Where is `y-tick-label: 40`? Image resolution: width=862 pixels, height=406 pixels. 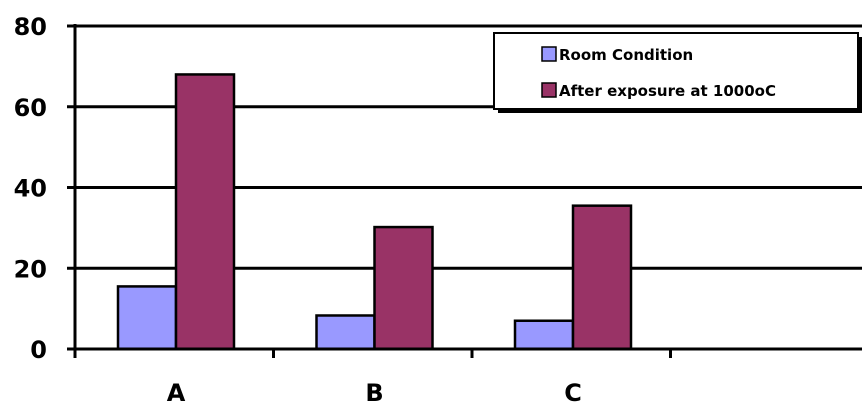 y-tick-label: 40 is located at coordinates (30, 189).